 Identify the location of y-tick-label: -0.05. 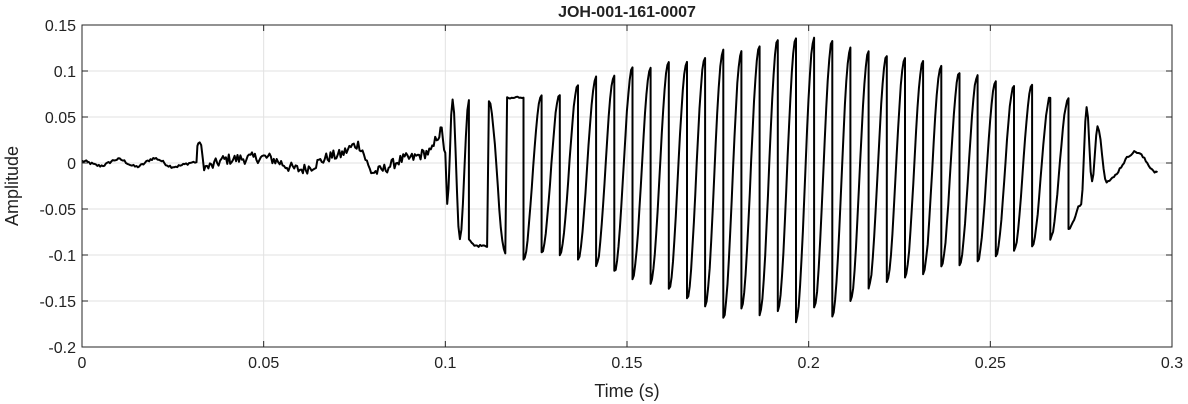
(58, 210).